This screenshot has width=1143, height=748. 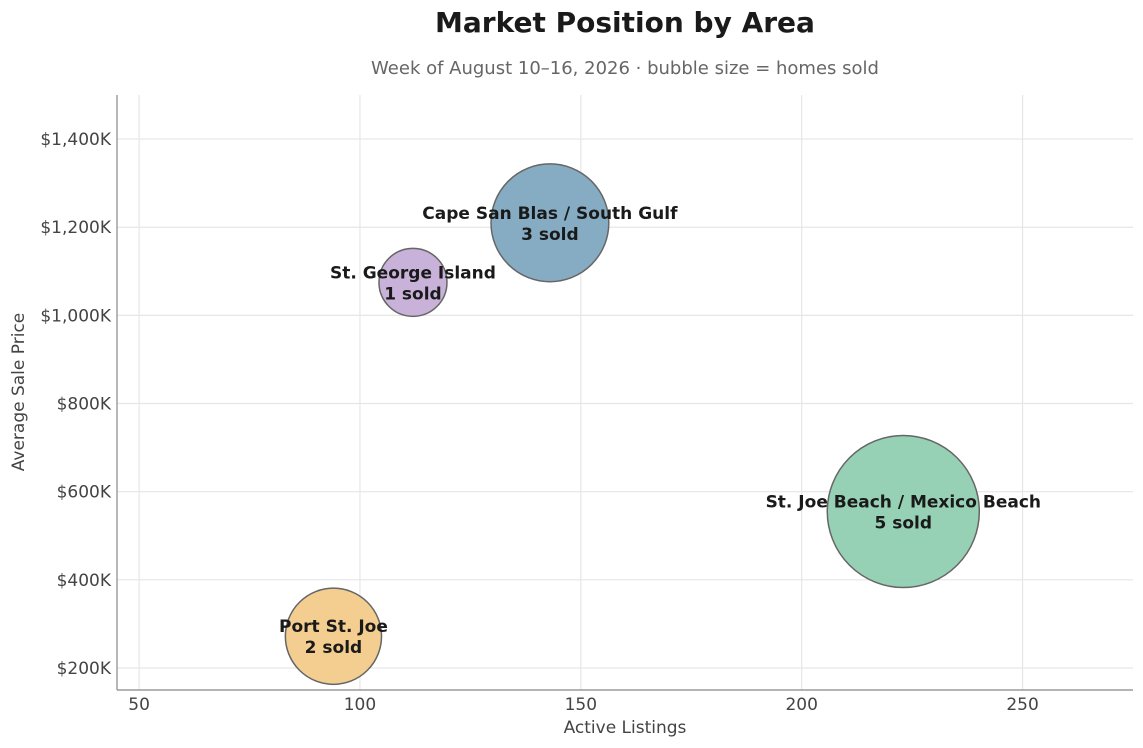 I want to click on chart-title: Market Position by Area, so click(x=625, y=22).